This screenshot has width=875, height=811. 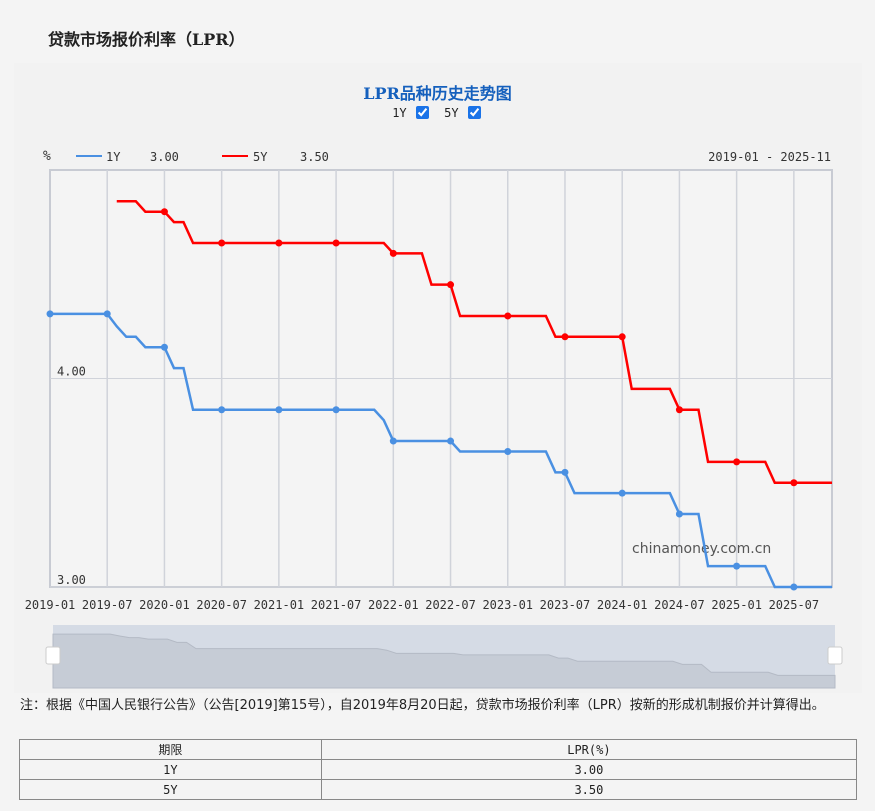 What do you see at coordinates (507, 605) in the screenshot?
I see `x-tick-label: 2023-01` at bounding box center [507, 605].